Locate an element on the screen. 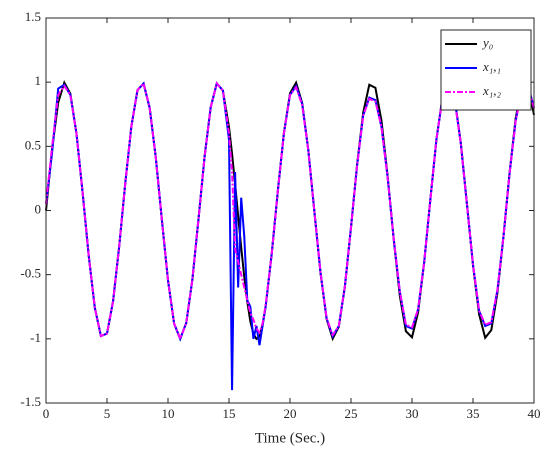 The height and width of the screenshot is (453, 550). x-axis-label: Time (Sec.) is located at coordinates (290, 438).